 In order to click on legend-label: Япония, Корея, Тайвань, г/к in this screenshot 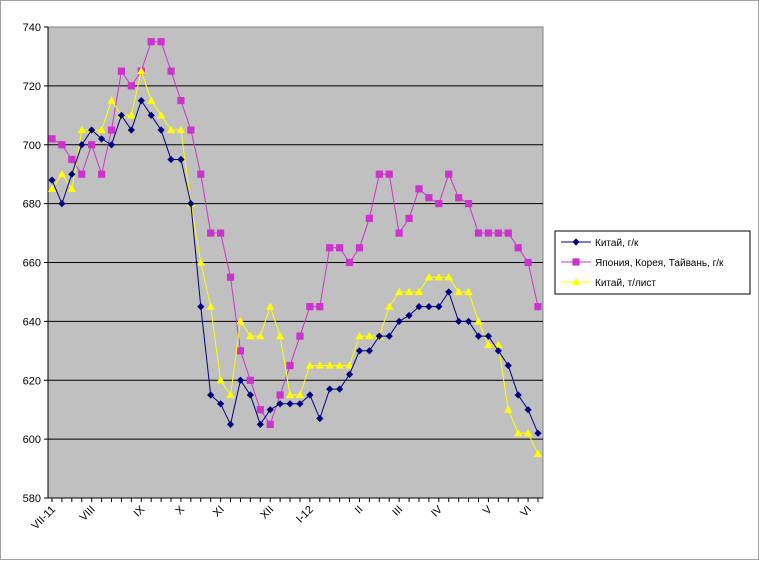, I will do `click(659, 263)`.